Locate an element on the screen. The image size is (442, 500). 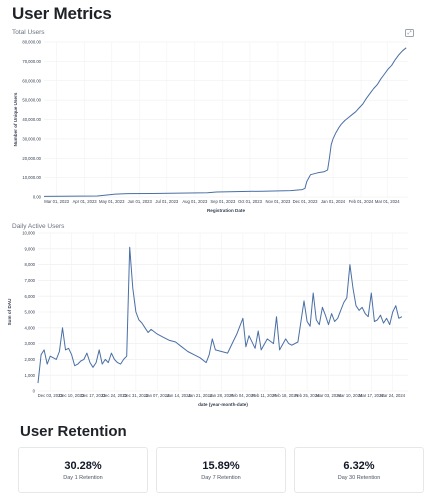
retention-card-day7: 15.89% Day 7 Retention is located at coordinates (221, 470).